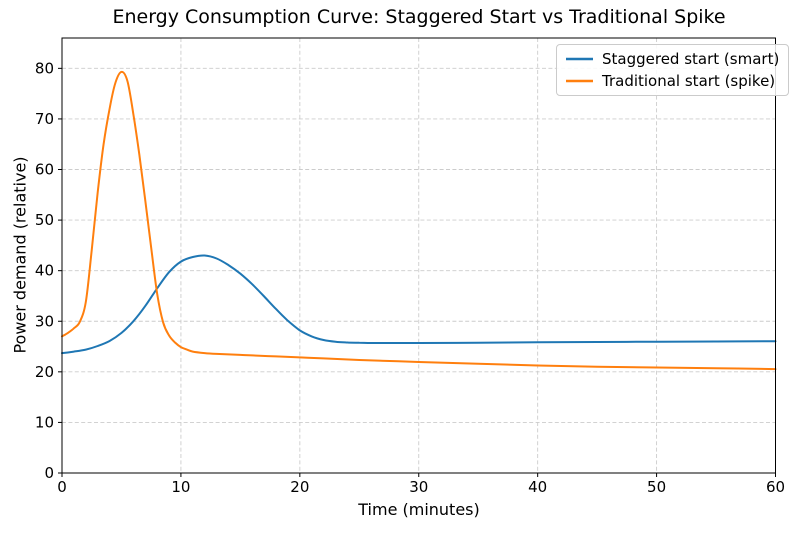 The height and width of the screenshot is (533, 800). Describe the element at coordinates (44, 372) in the screenshot. I see `y-tick-label: 20` at that location.